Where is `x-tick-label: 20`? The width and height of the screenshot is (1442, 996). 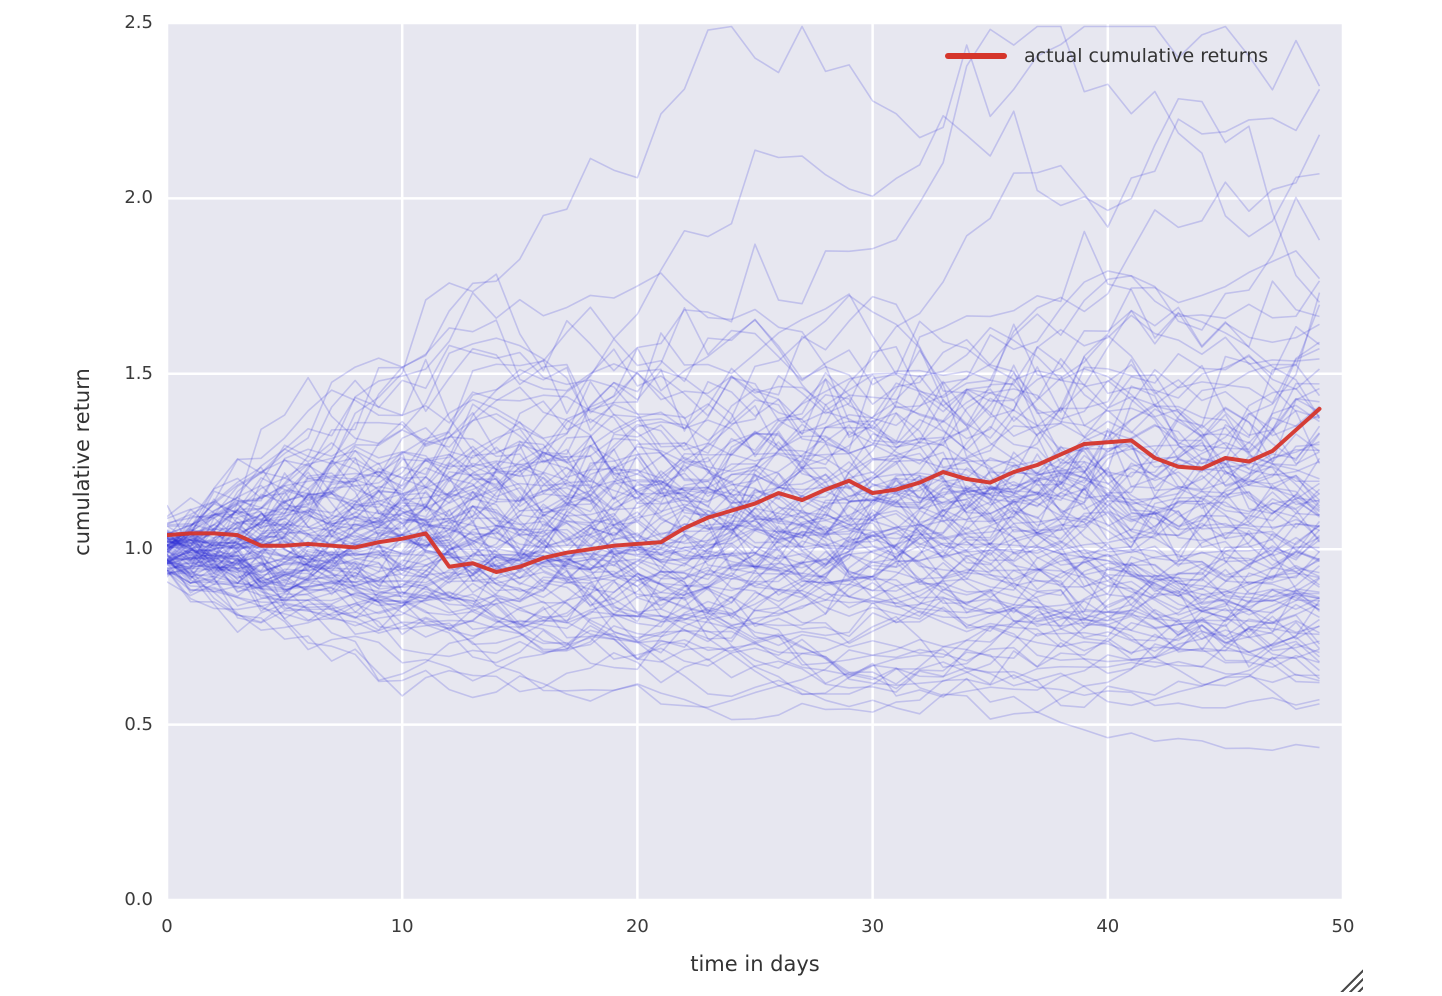
x-tick-label: 20 is located at coordinates (637, 926).